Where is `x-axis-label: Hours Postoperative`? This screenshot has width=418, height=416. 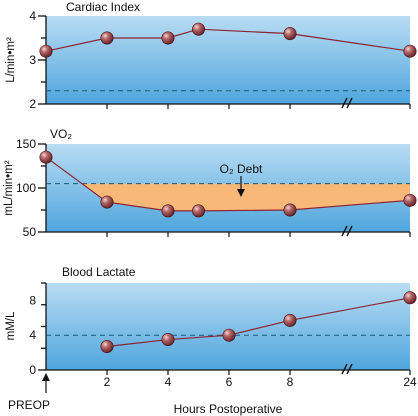
x-axis-label: Hours Postoperative is located at coordinates (228, 409).